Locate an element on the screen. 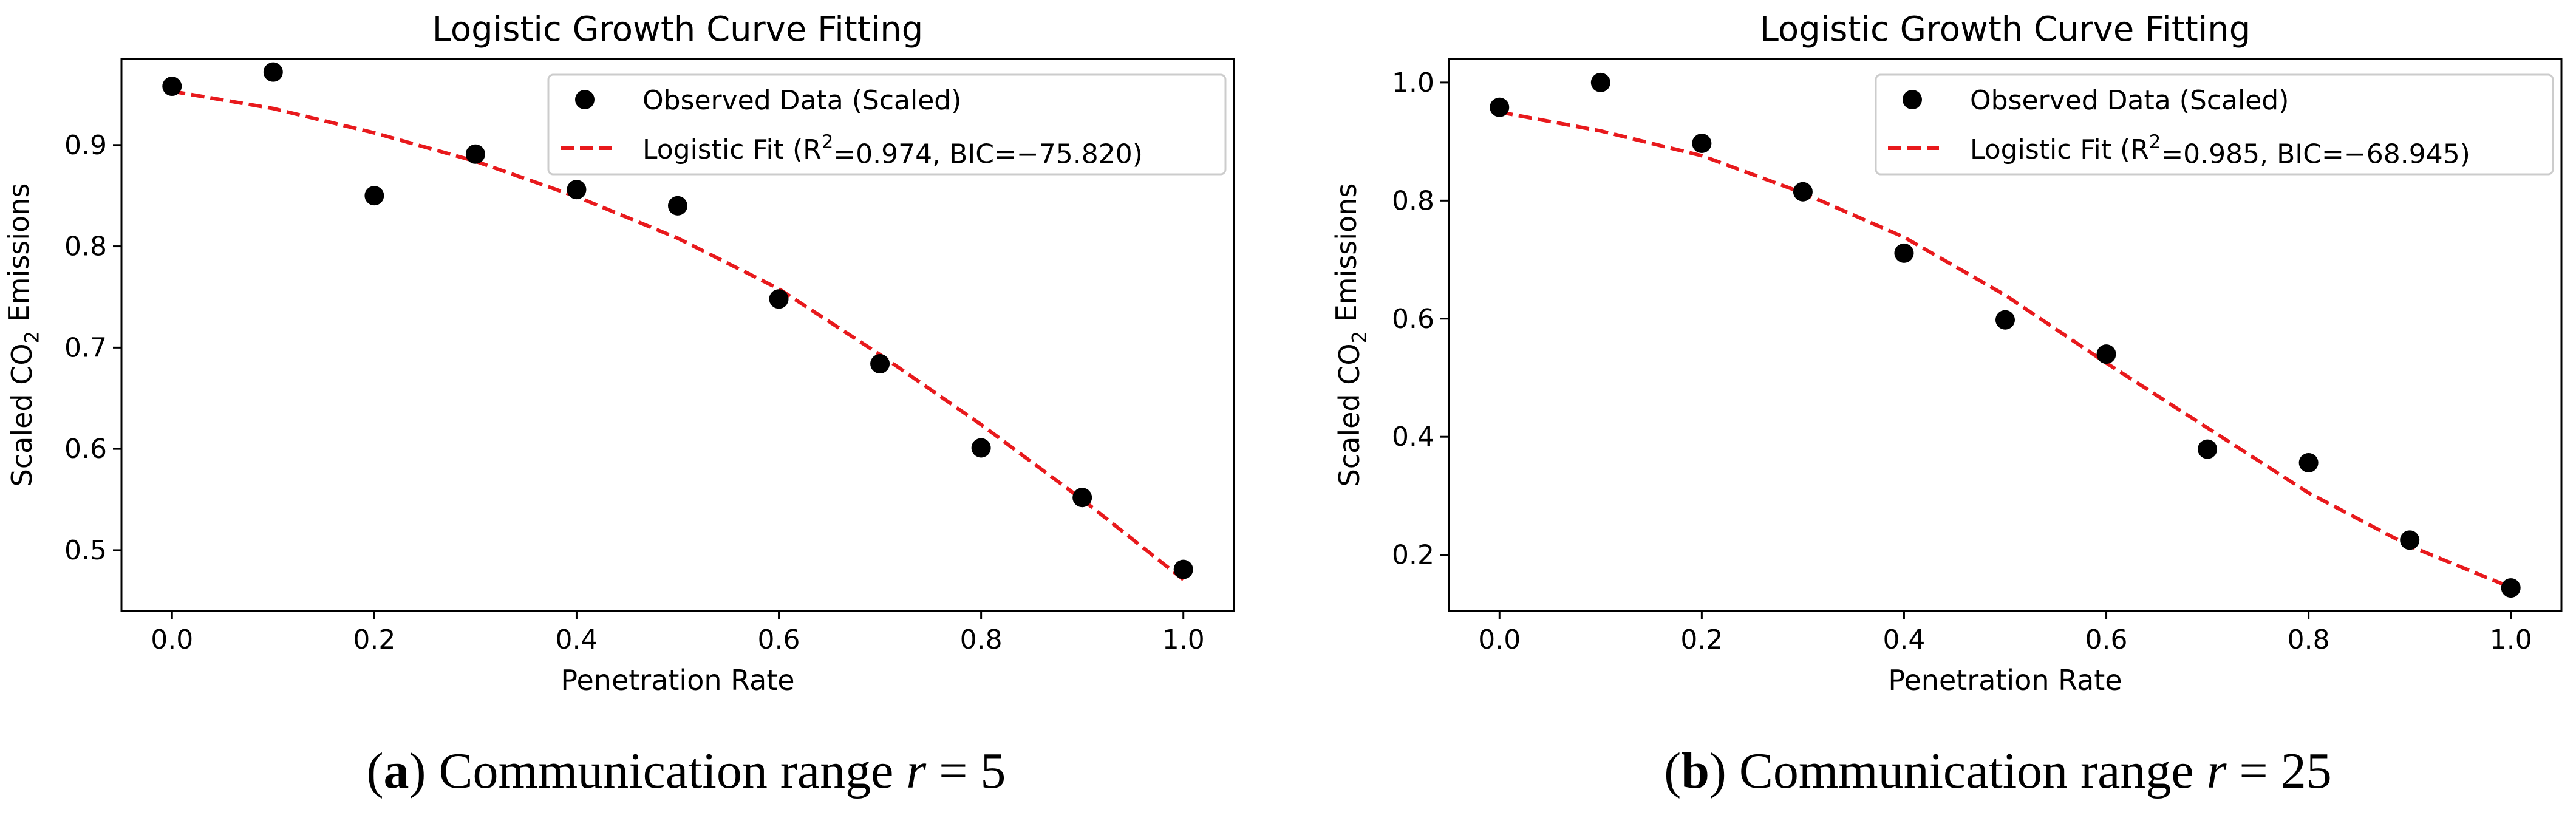  chart-b-title: Logistic Growth Curve Fitting is located at coordinates (2005, 30).